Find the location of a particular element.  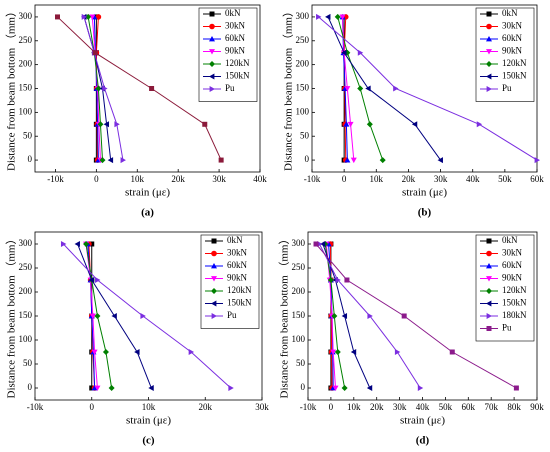

legend-box is located at coordinates (230, 281).